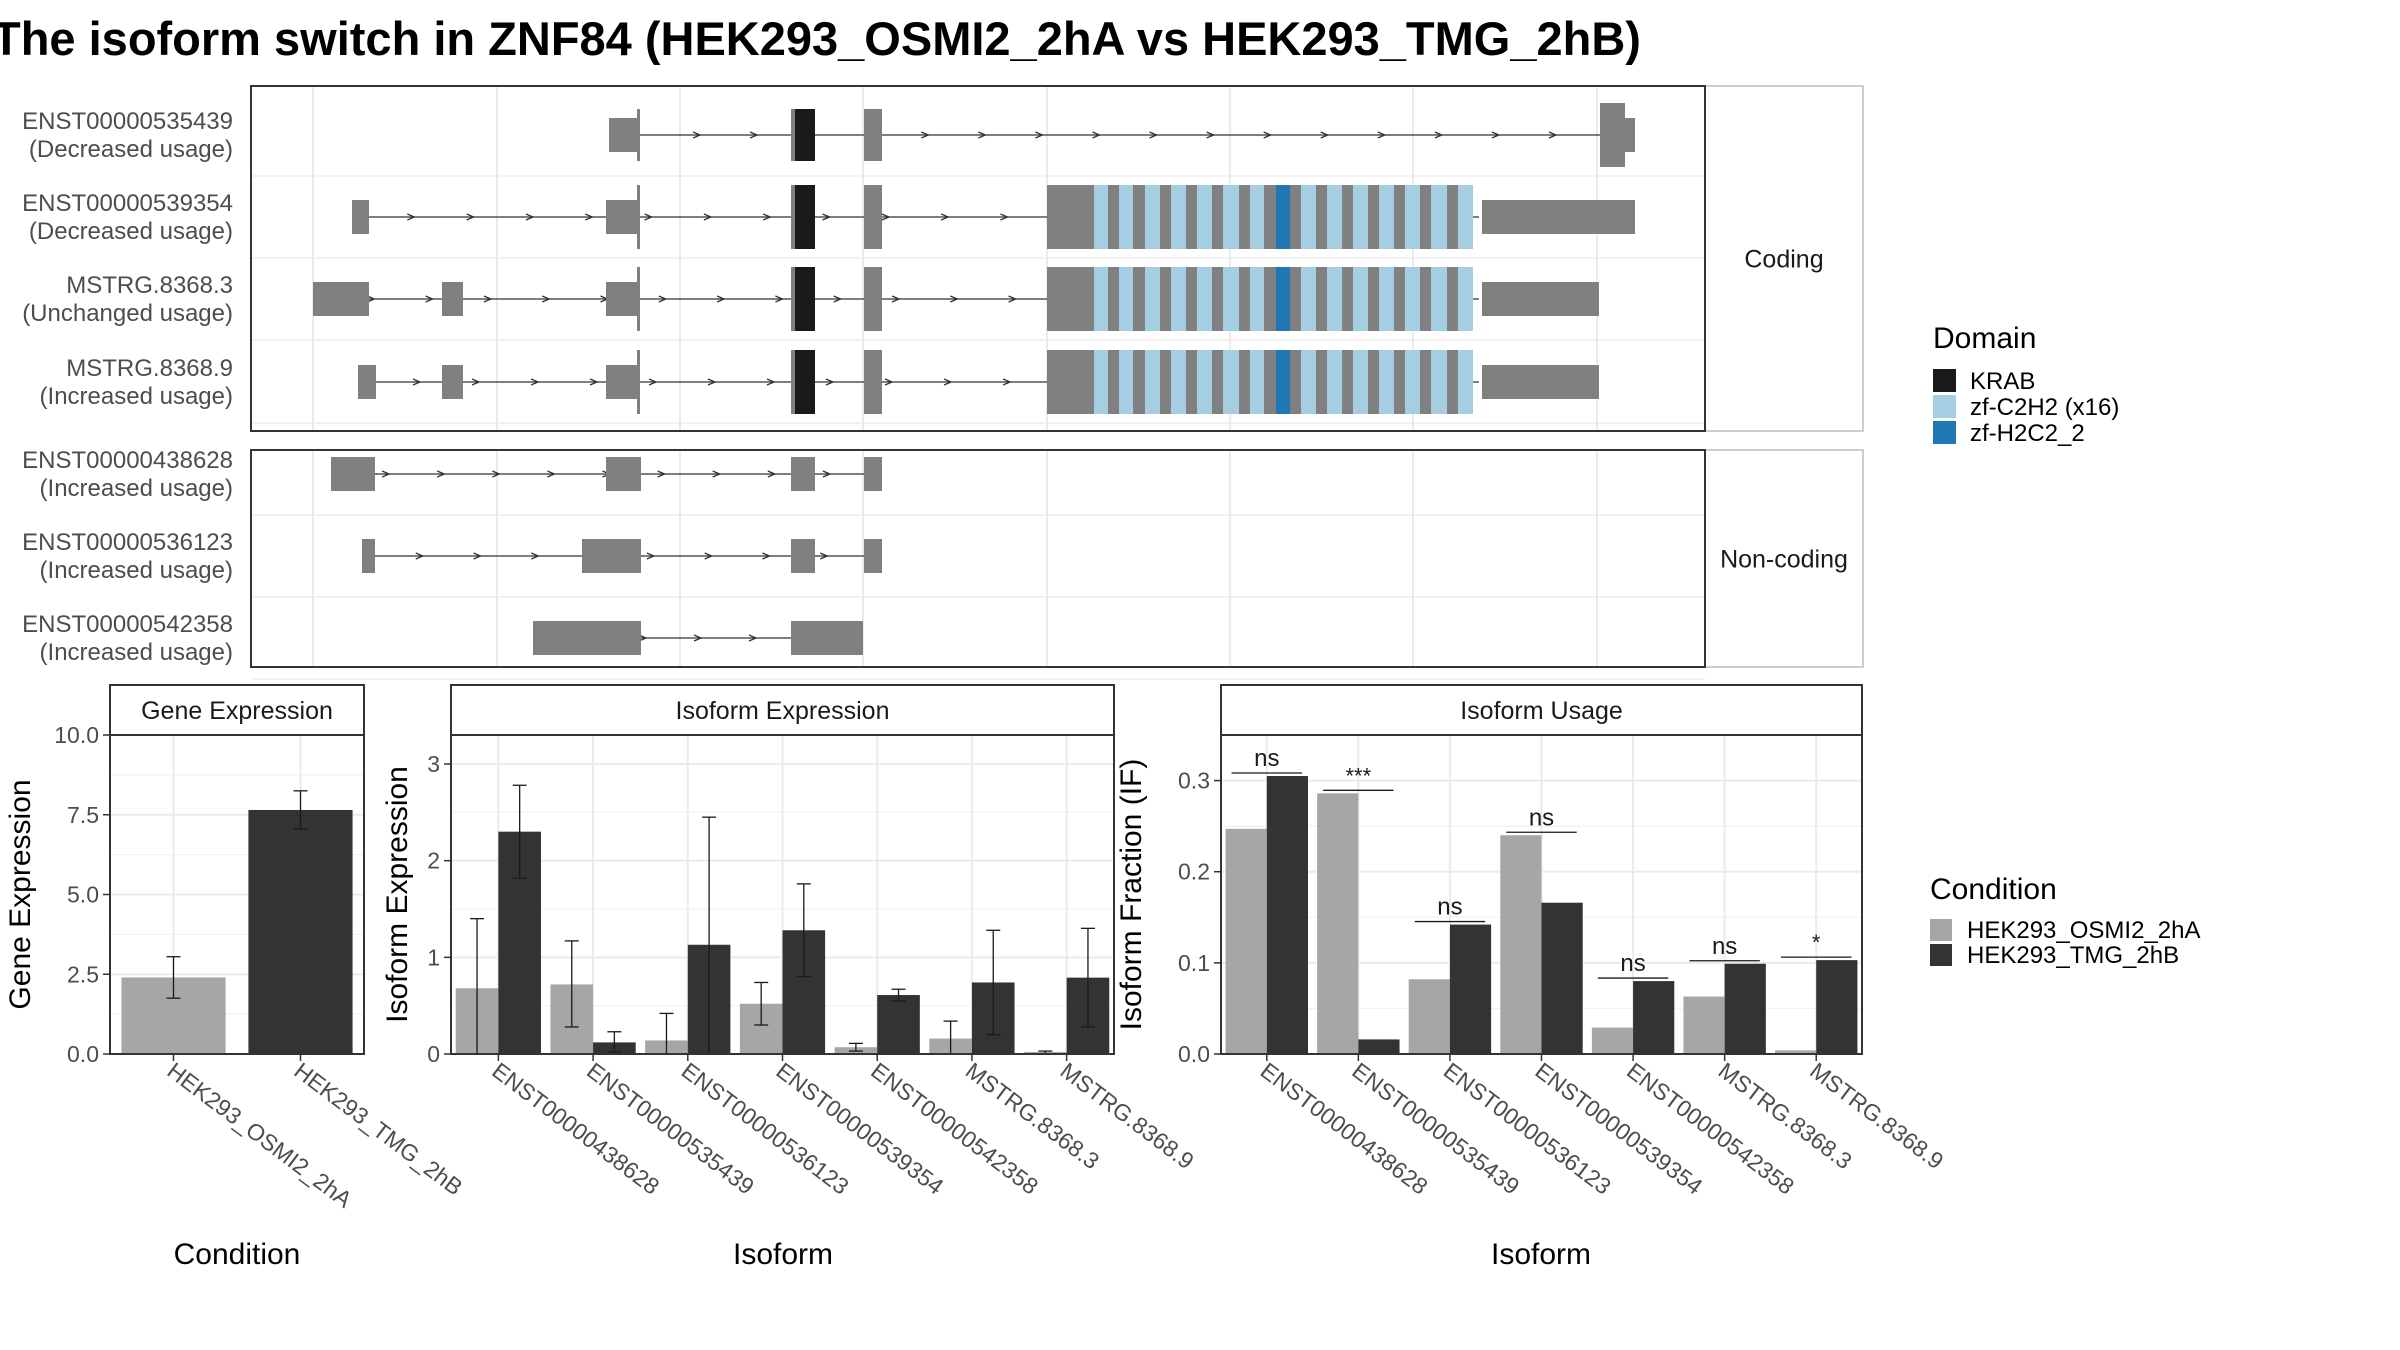 The height and width of the screenshot is (1350, 2400). What do you see at coordinates (2027, 433) in the screenshot?
I see `domain-legend-label: zf-H2C2_2` at bounding box center [2027, 433].